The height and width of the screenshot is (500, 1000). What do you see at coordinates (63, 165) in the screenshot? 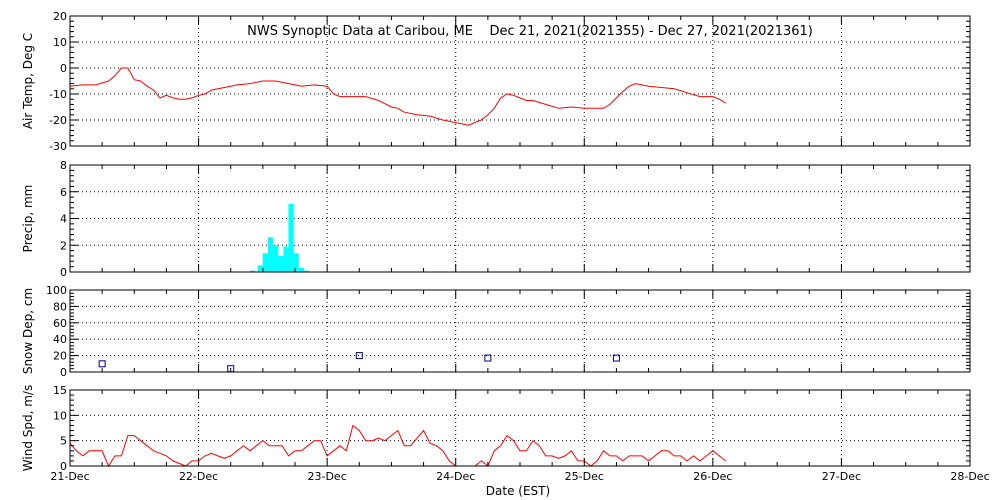
I see `precip-ytick-label: 8` at bounding box center [63, 165].